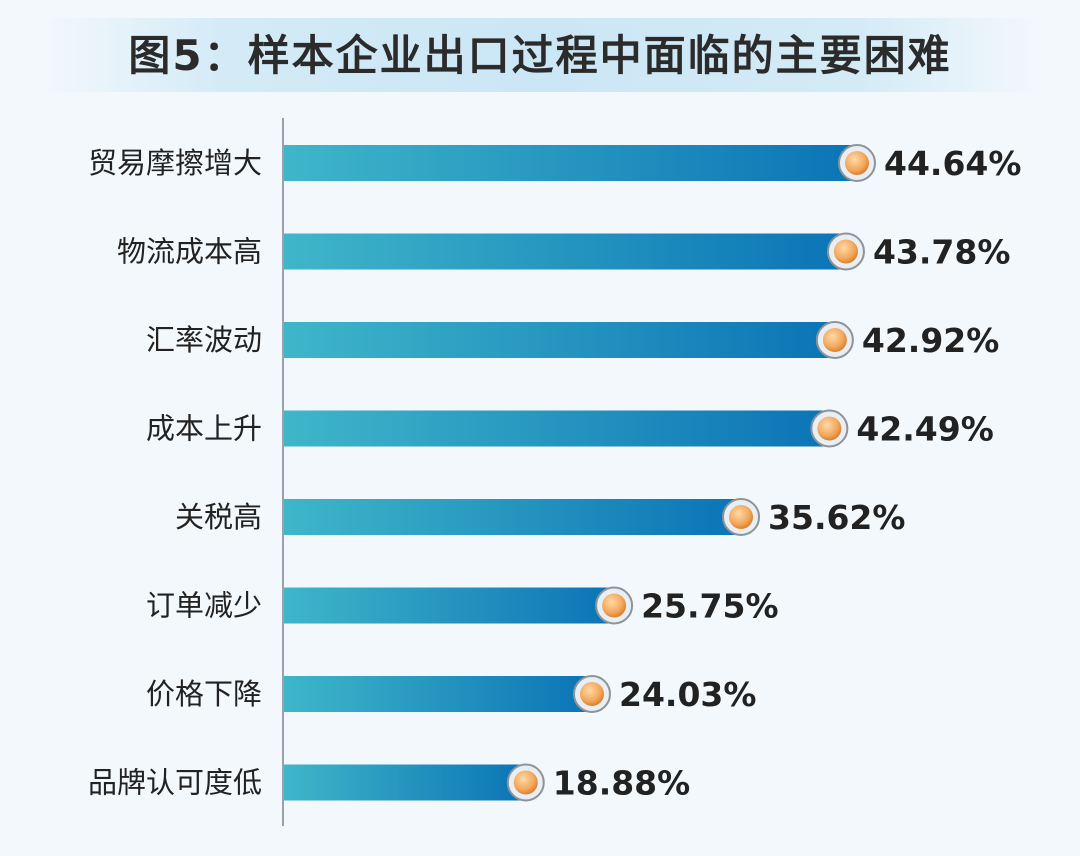  Describe the element at coordinates (687, 694) in the screenshot. I see `value-label: 24.03%` at that location.